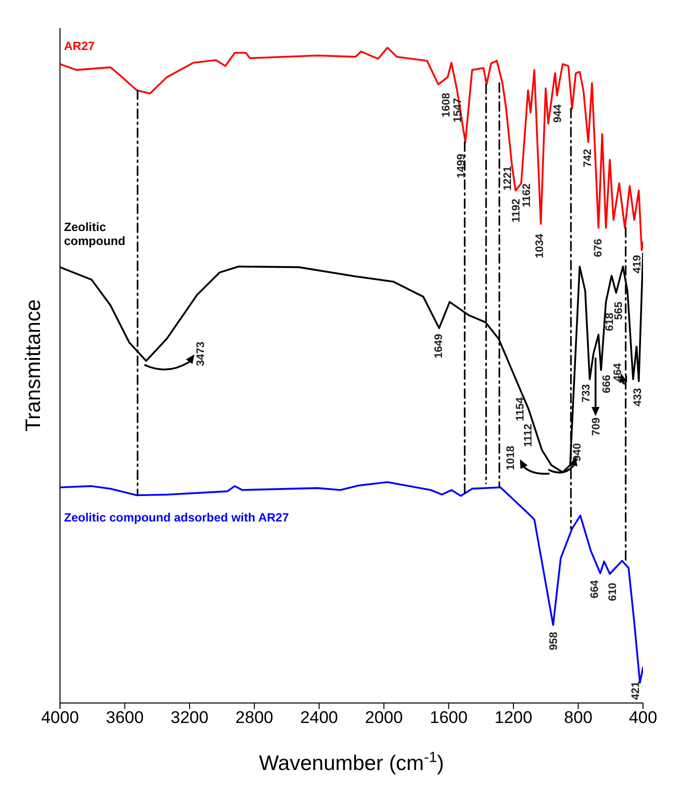 This screenshot has height=798, width=677. I want to click on x-tick-label: 1600, so click(449, 718).